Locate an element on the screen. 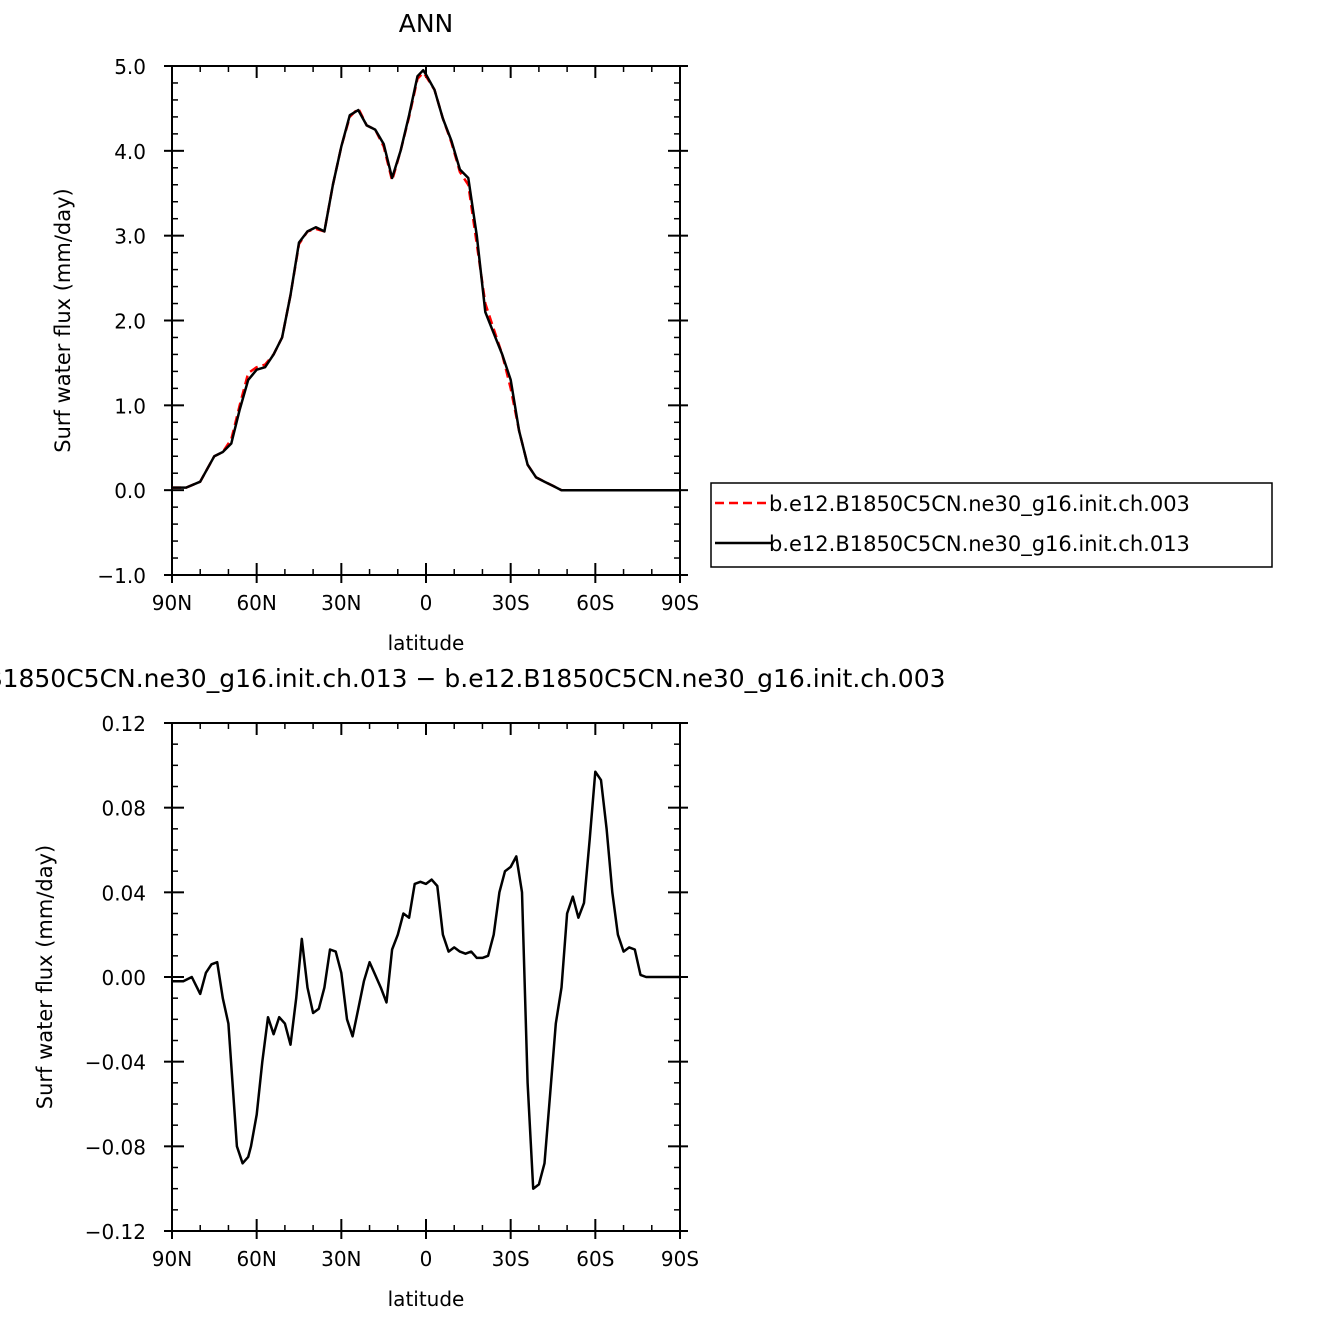 This screenshot has height=1325, width=1322. y-tick-label: −0.08 is located at coordinates (115, 1147).